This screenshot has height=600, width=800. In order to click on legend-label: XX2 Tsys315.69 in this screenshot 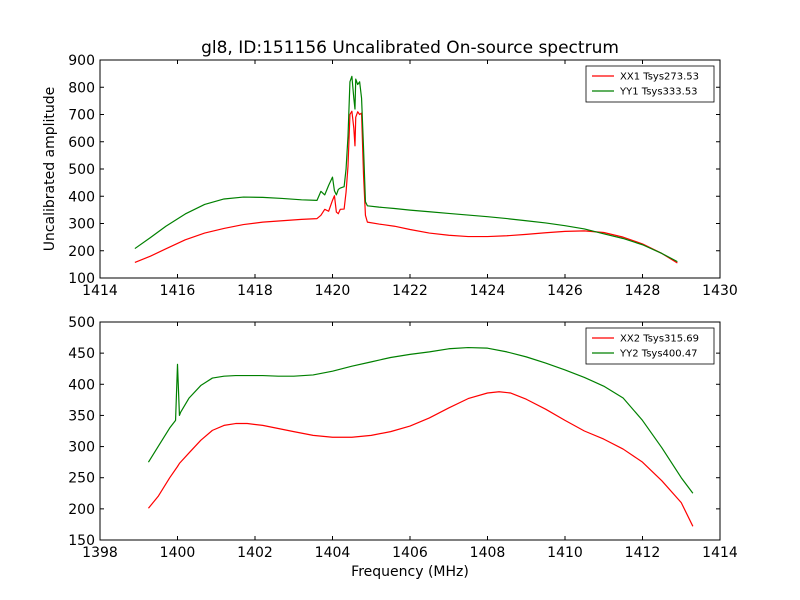, I will do `click(659, 339)`.